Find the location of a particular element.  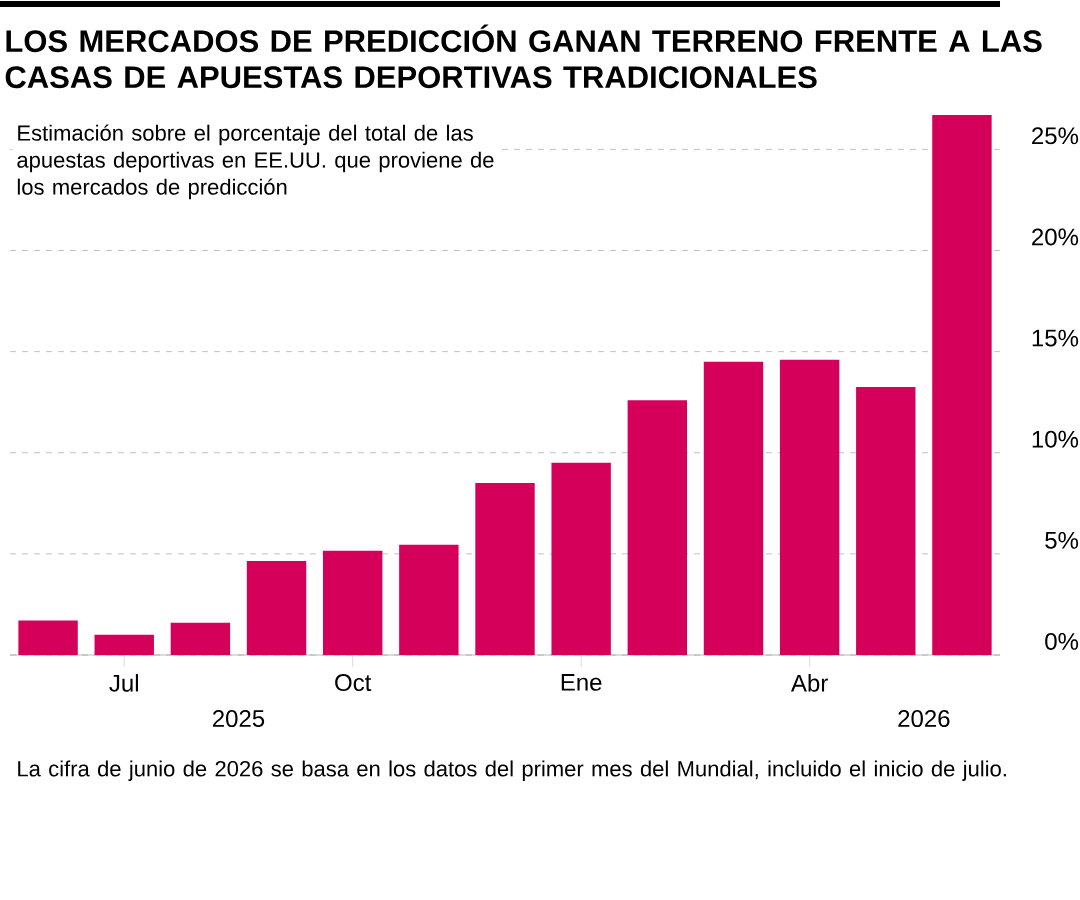

x-tick-label: Oct is located at coordinates (353, 683).